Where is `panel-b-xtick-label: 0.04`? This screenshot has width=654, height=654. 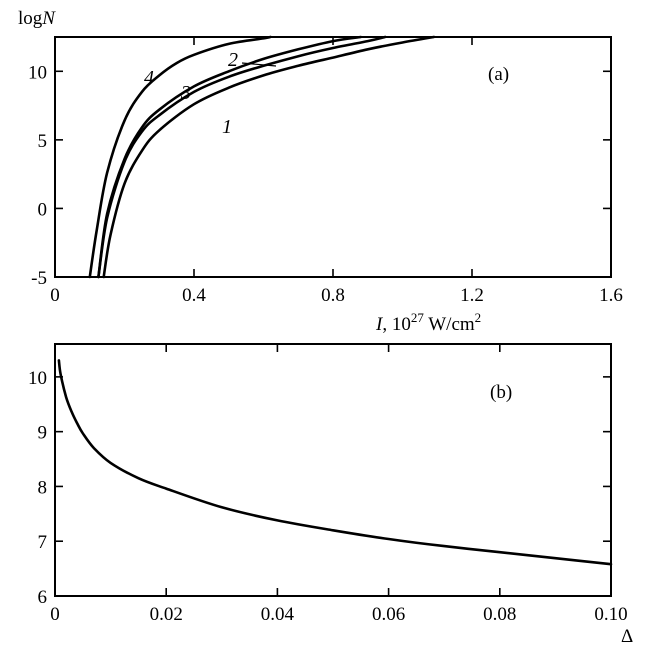
panel-b-xtick-label: 0.04 is located at coordinates (278, 614).